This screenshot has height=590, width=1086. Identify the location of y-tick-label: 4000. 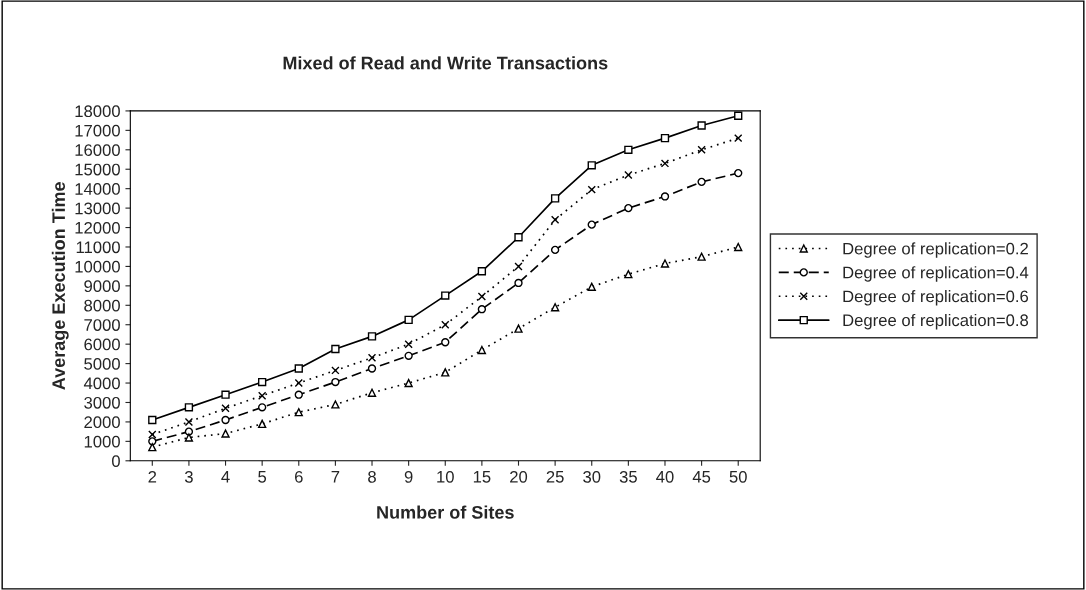
(101, 383).